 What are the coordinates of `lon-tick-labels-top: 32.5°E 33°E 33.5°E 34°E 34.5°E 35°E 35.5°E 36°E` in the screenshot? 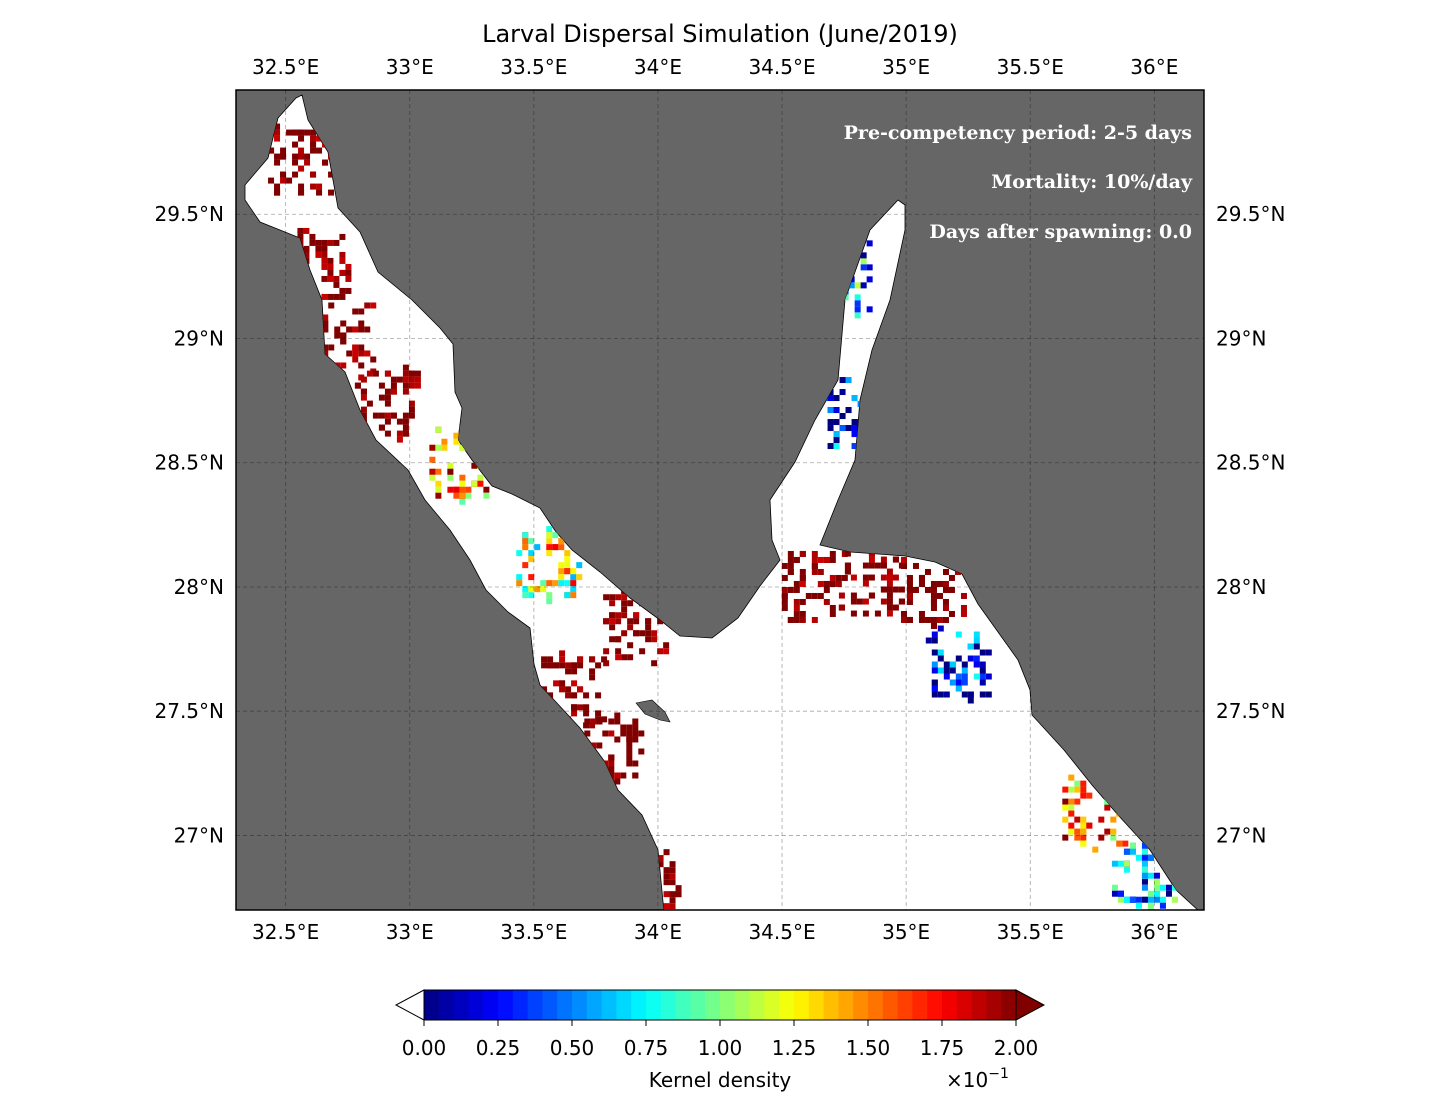 It's located at (715, 67).